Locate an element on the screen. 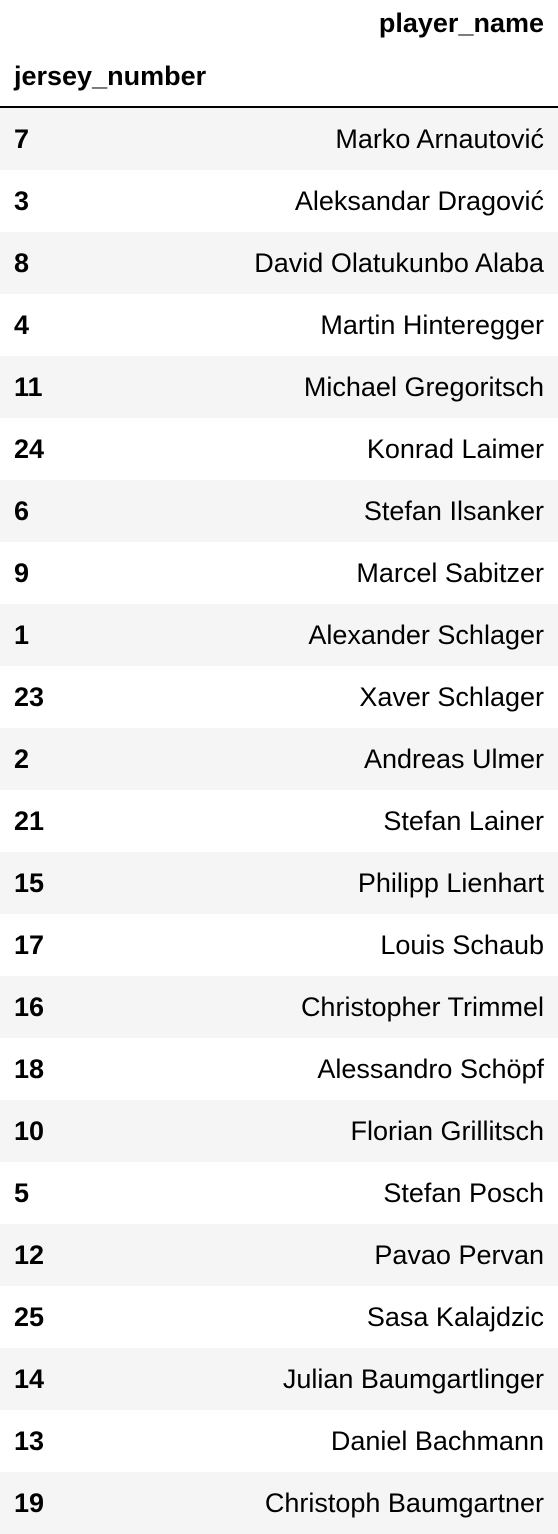 This screenshot has width=558, height=1534. table-row: 17 Louis Schaub is located at coordinates (279, 945).